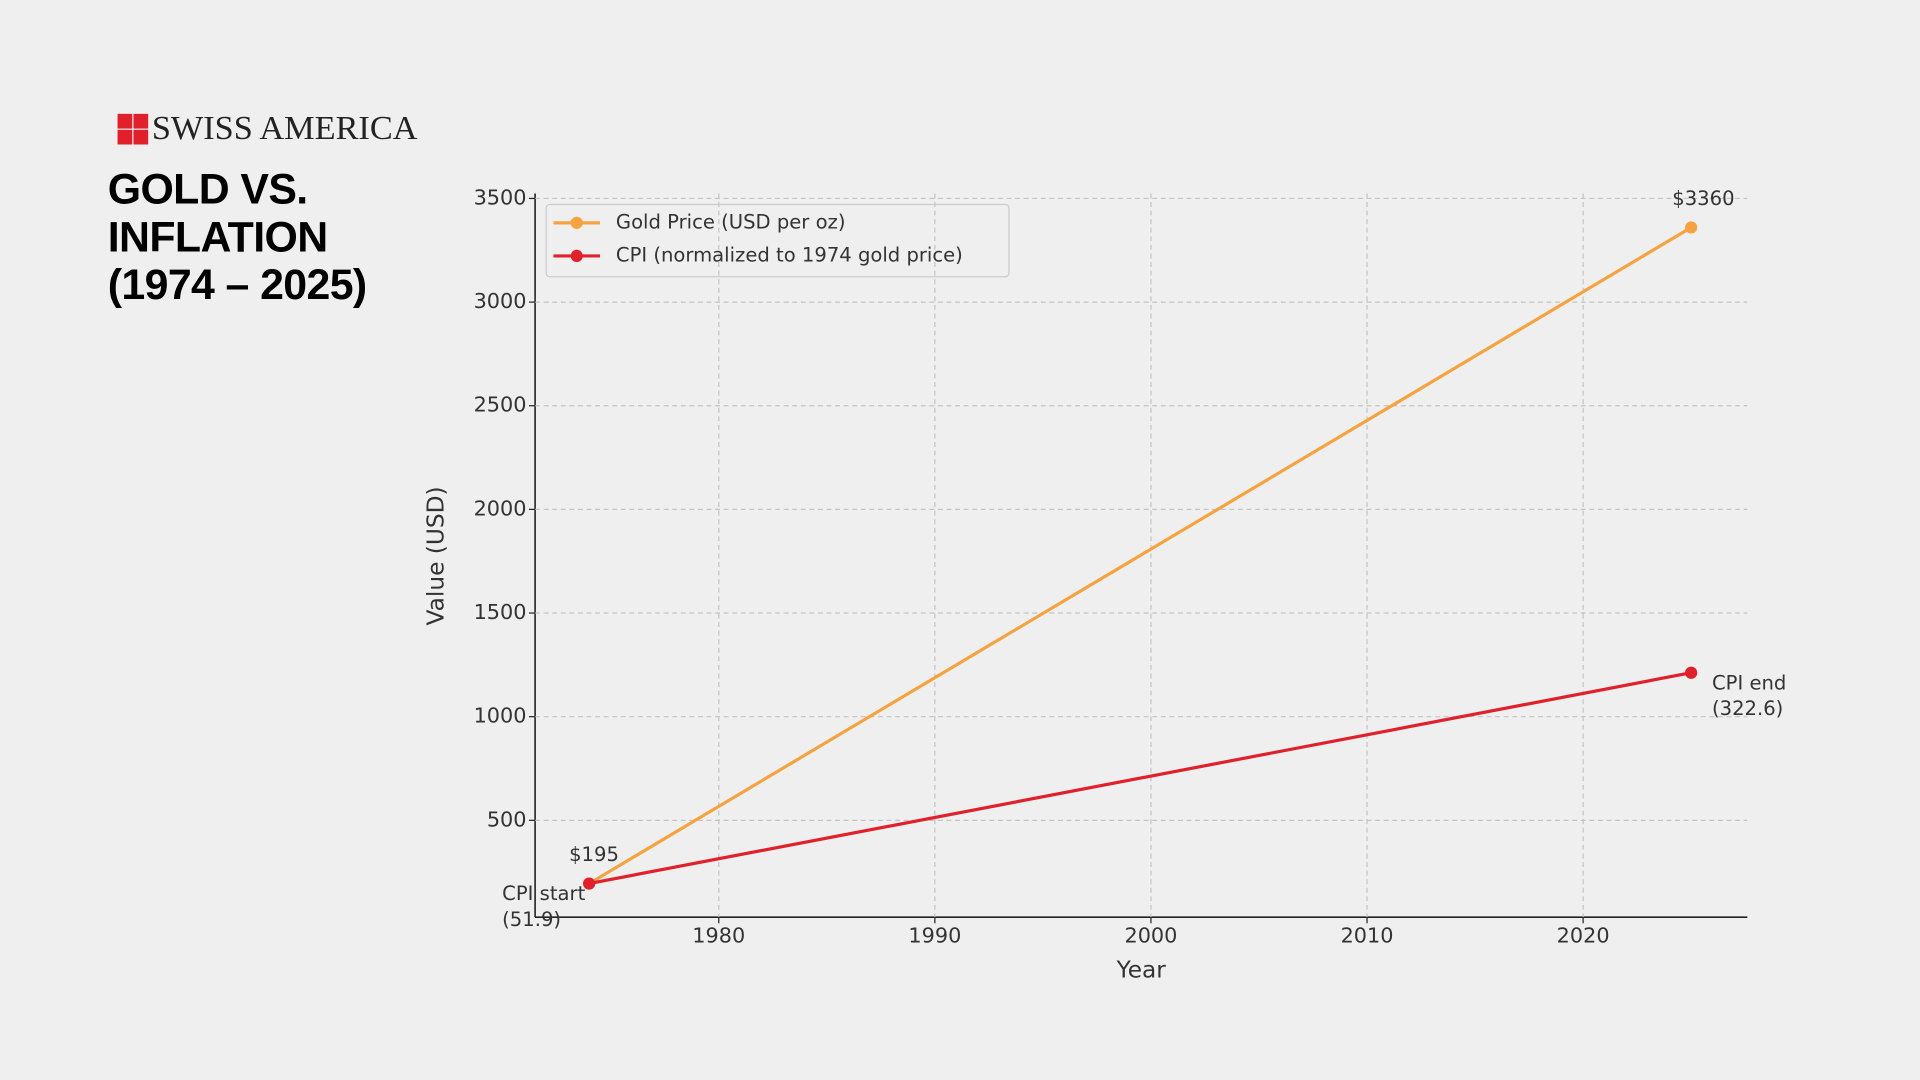  What do you see at coordinates (1140, 778) in the screenshot?
I see `line` at bounding box center [1140, 778].